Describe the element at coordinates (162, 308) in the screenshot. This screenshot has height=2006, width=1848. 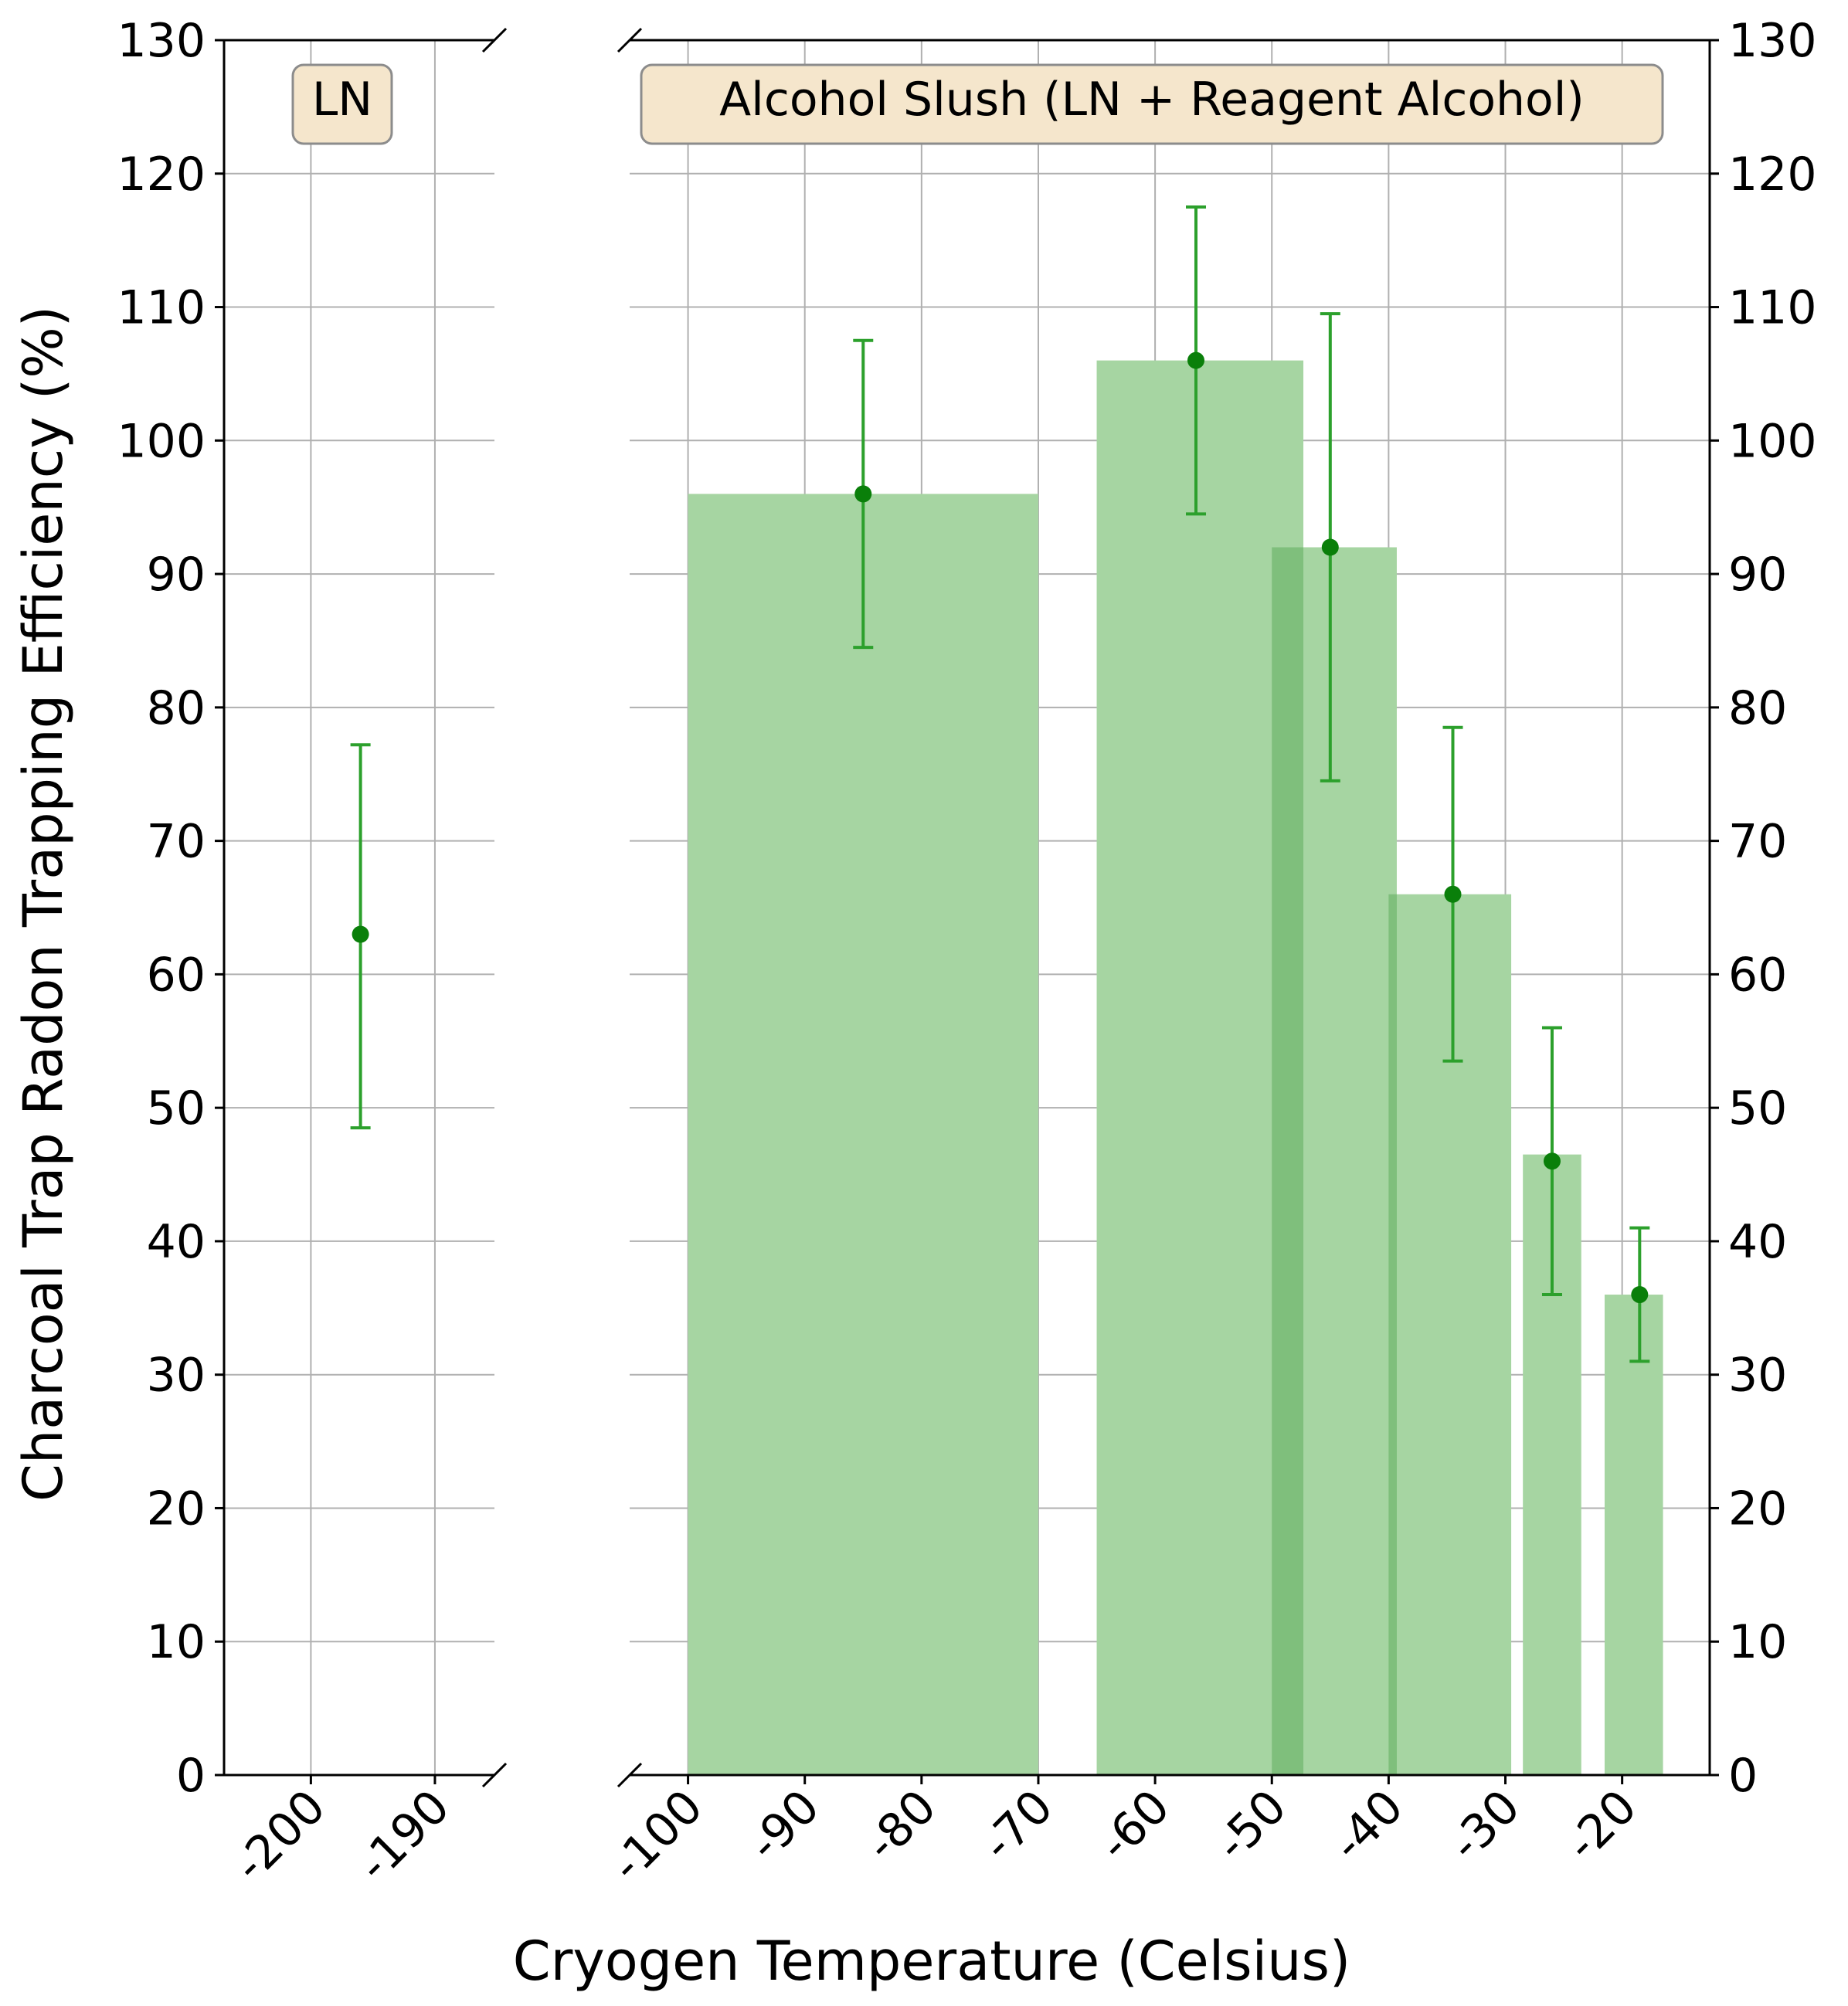
I see `y-tick-label-left: 110` at that location.